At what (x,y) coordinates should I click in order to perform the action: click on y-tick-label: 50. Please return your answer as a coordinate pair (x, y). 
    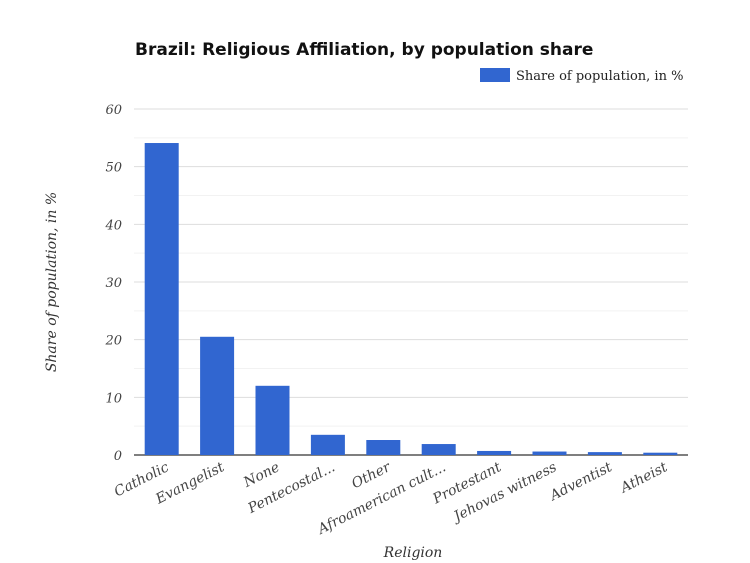
    Looking at the image, I should click on (113, 168).